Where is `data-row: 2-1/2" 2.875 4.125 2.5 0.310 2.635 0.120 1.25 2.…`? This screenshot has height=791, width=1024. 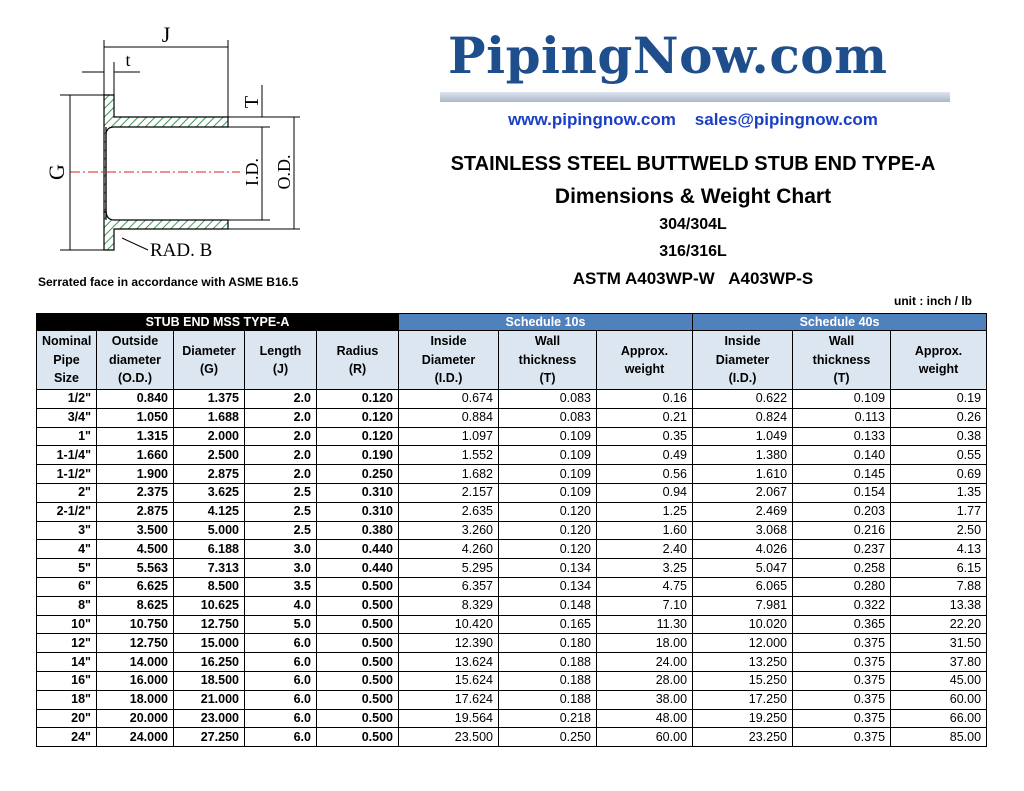
data-row: 2-1/2" 2.875 4.125 2.5 0.310 2.635 0.120 1.25 2.… is located at coordinates (512, 511).